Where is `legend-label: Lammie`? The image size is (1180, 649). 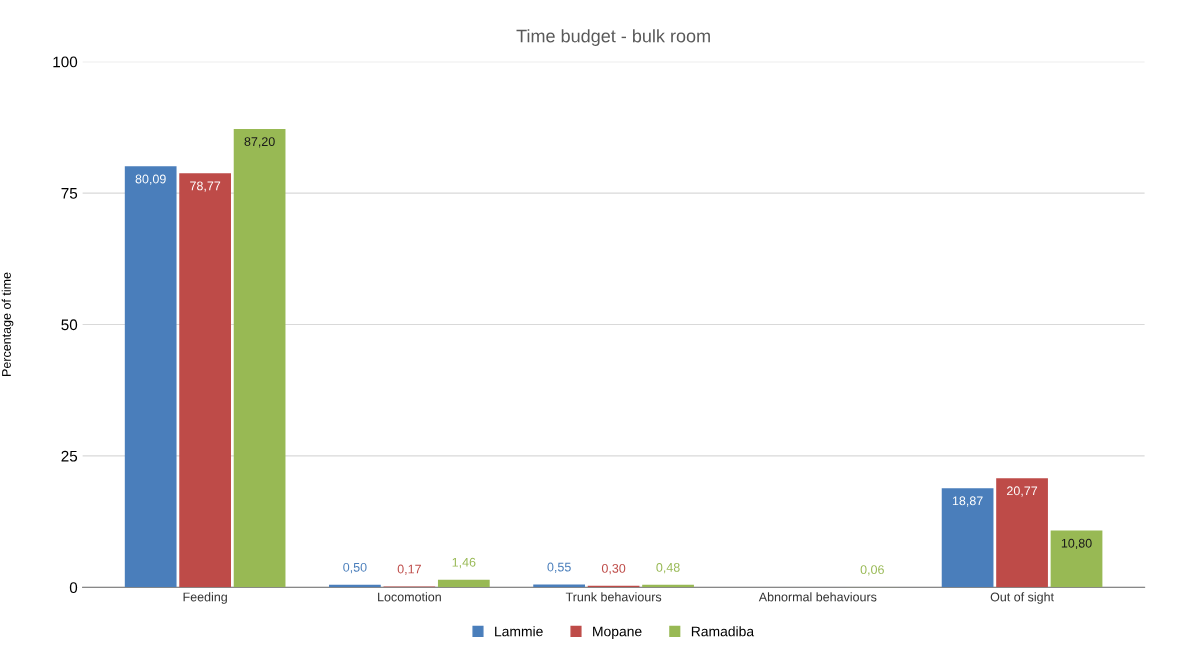 legend-label: Lammie is located at coordinates (519, 631).